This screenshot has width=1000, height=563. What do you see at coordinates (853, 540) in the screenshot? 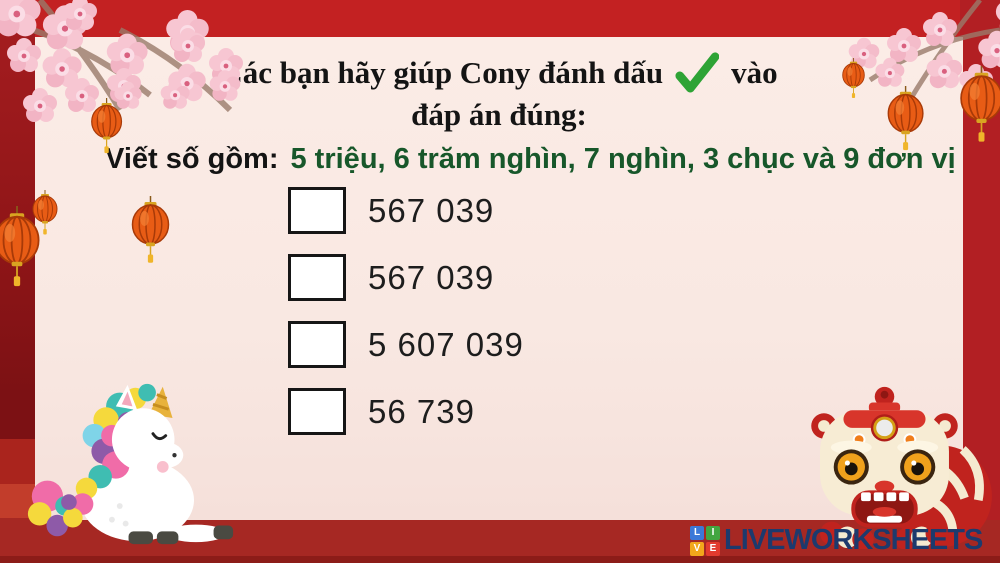
I see `logo-text: LIVEWORKSHEETS` at bounding box center [853, 540].